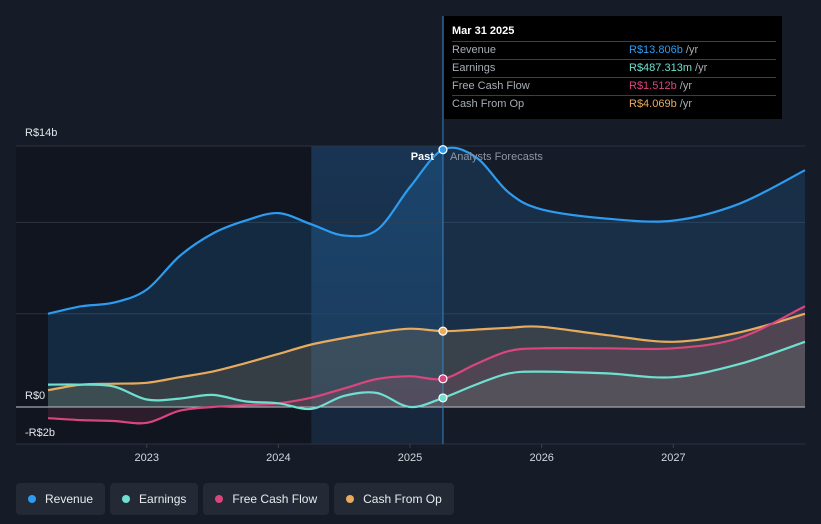  What do you see at coordinates (146, 458) in the screenshot?
I see `x-tick-label: 2023` at bounding box center [146, 458].